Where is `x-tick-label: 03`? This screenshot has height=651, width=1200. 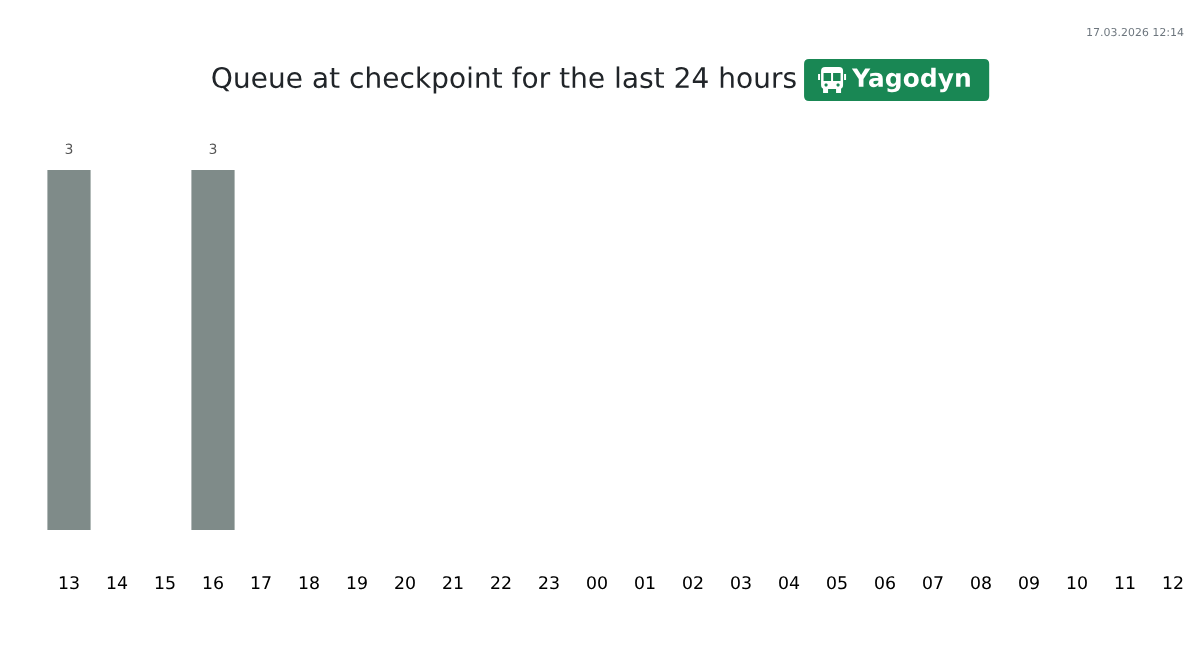
x-tick-label: 03 is located at coordinates (741, 583).